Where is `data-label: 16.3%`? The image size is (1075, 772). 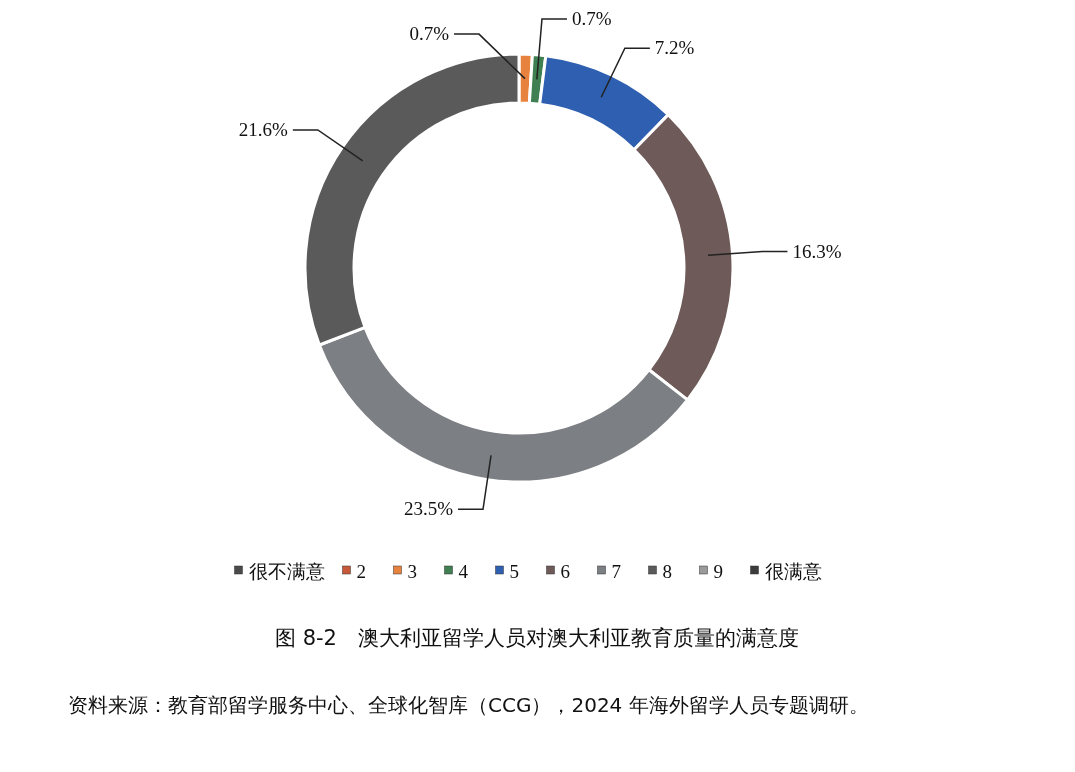 data-label: 16.3% is located at coordinates (817, 251).